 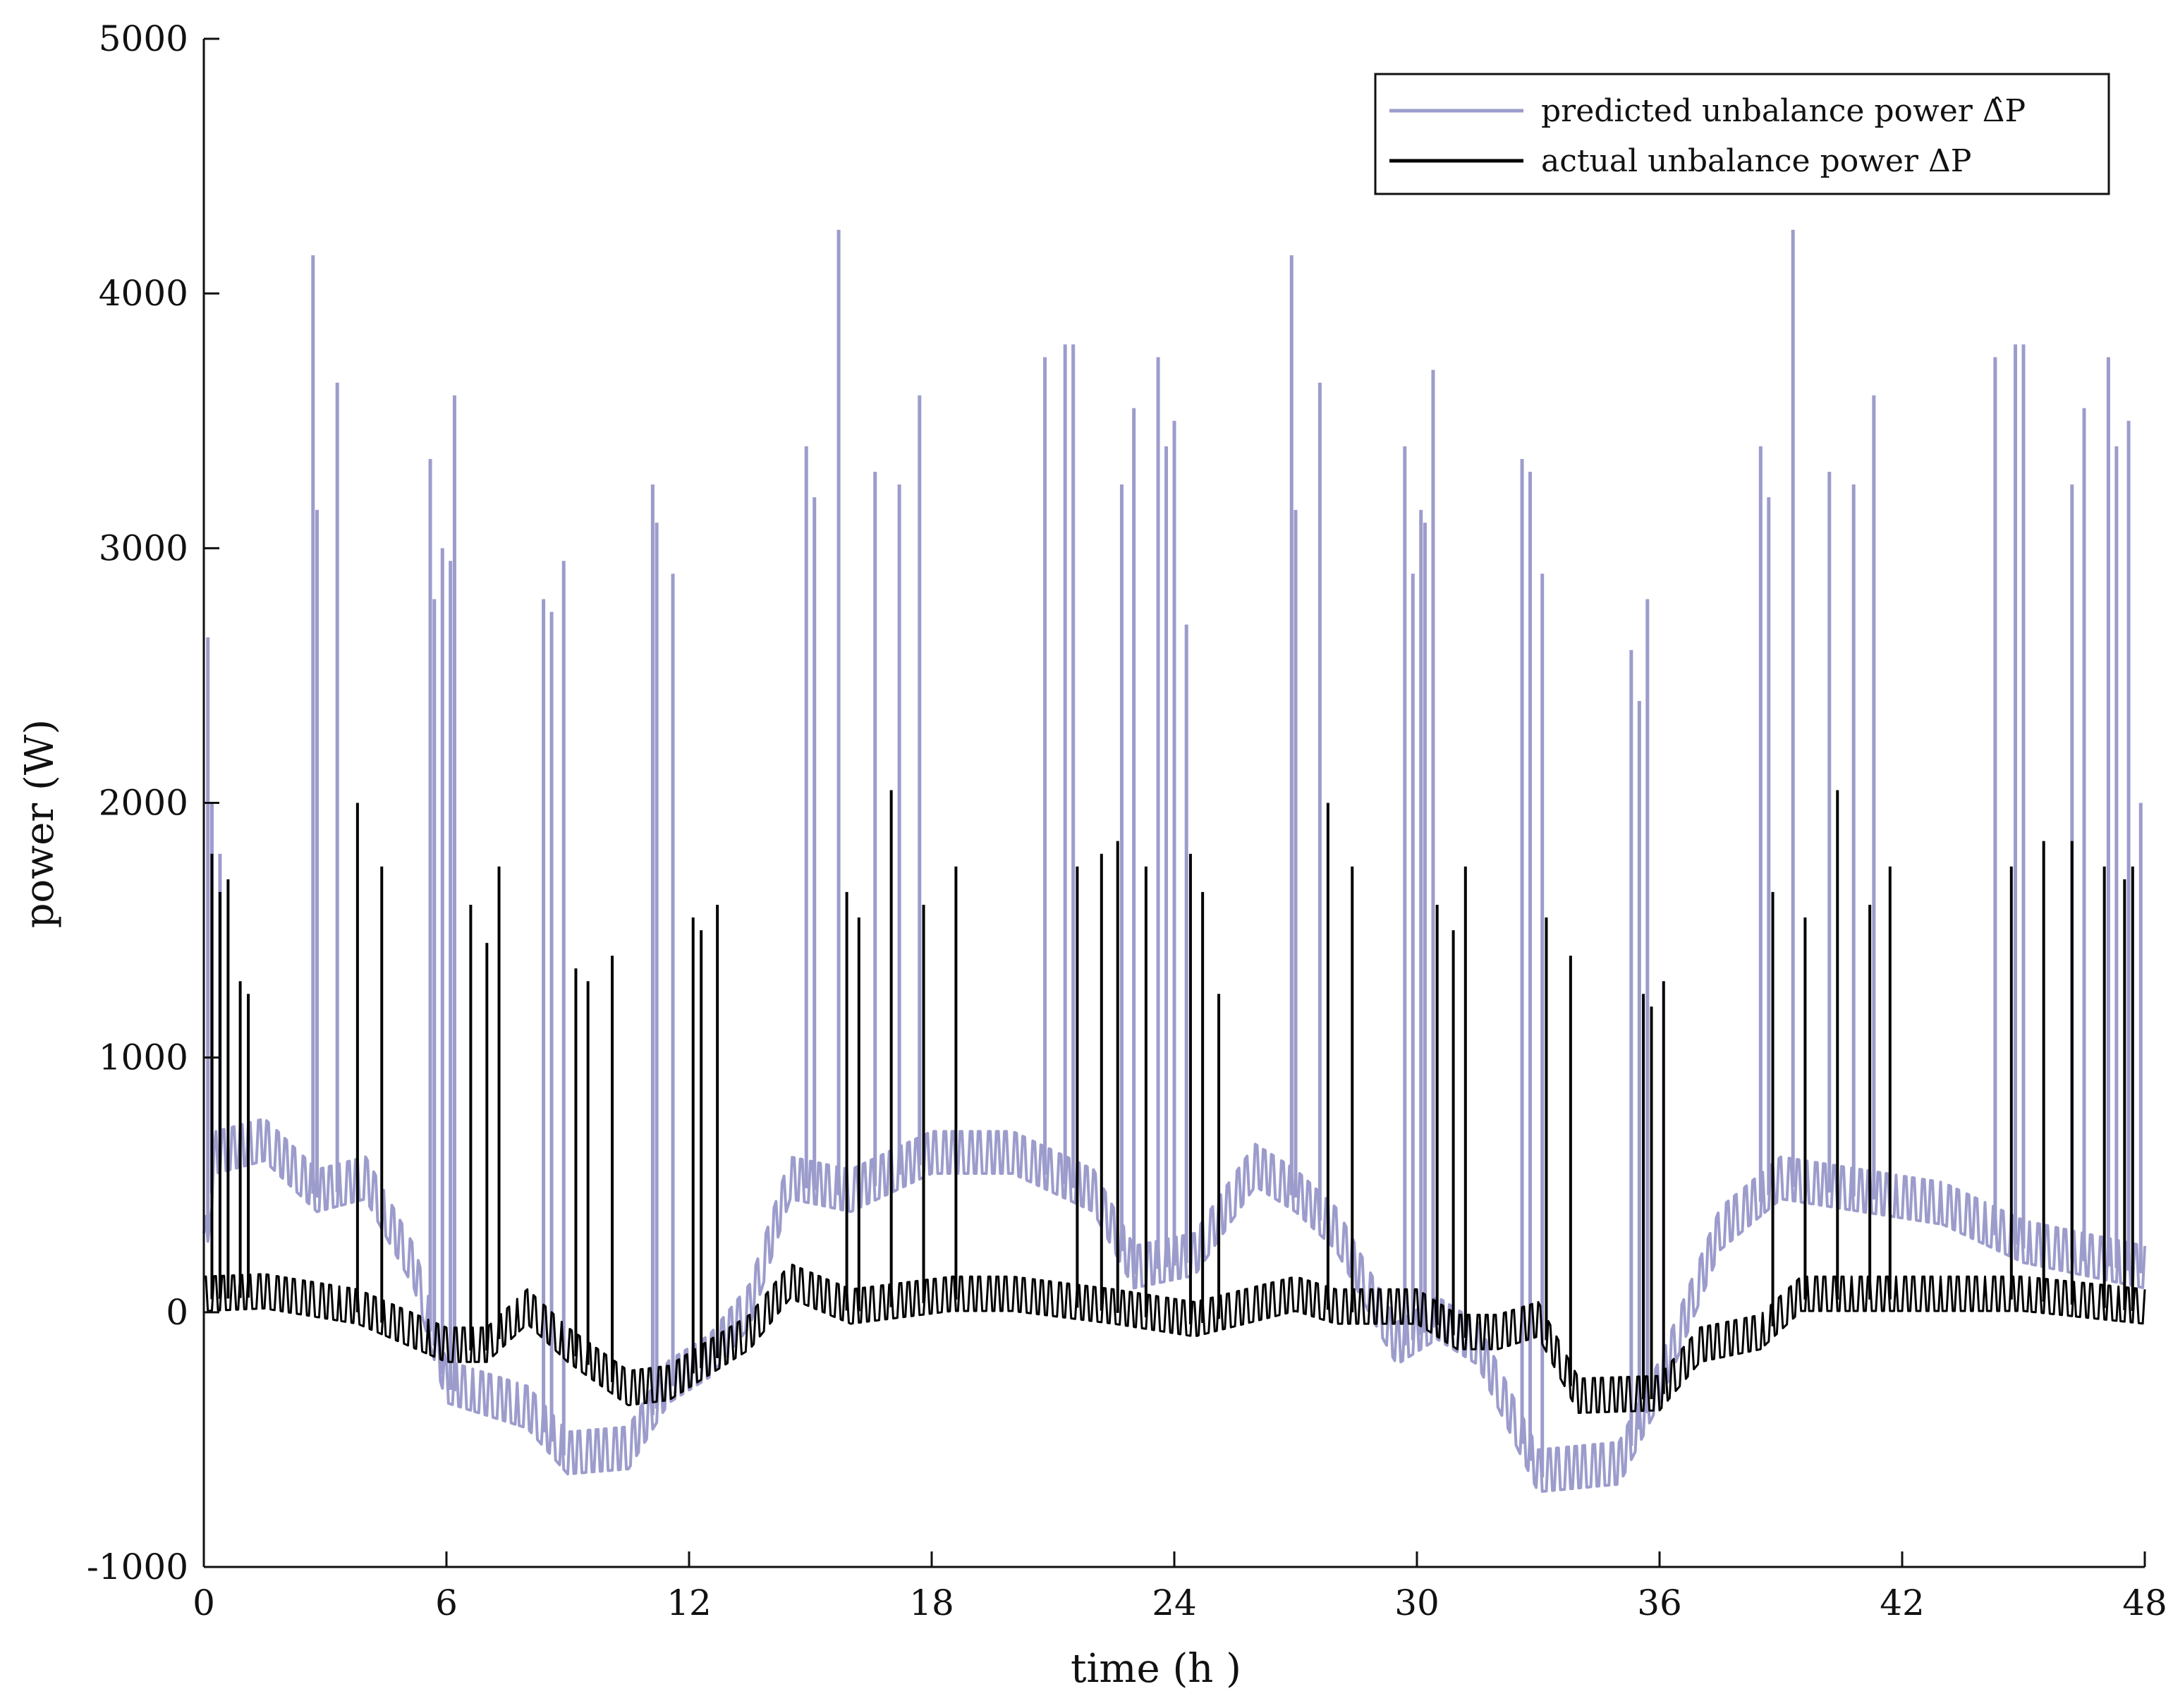 I want to click on x-tick-label: 18, so click(x=932, y=1602).